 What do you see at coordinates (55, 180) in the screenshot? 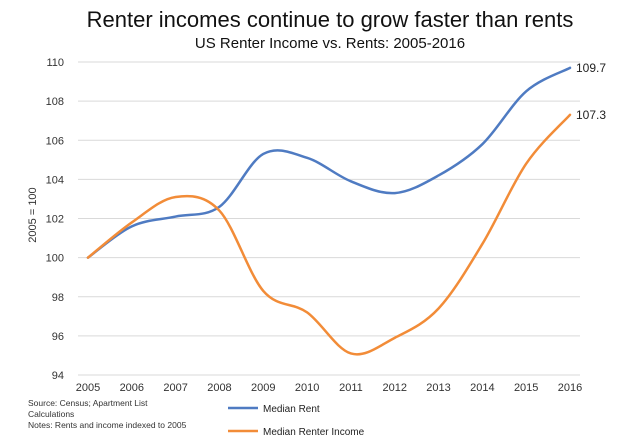
I see `y-tick-label: 104` at bounding box center [55, 180].